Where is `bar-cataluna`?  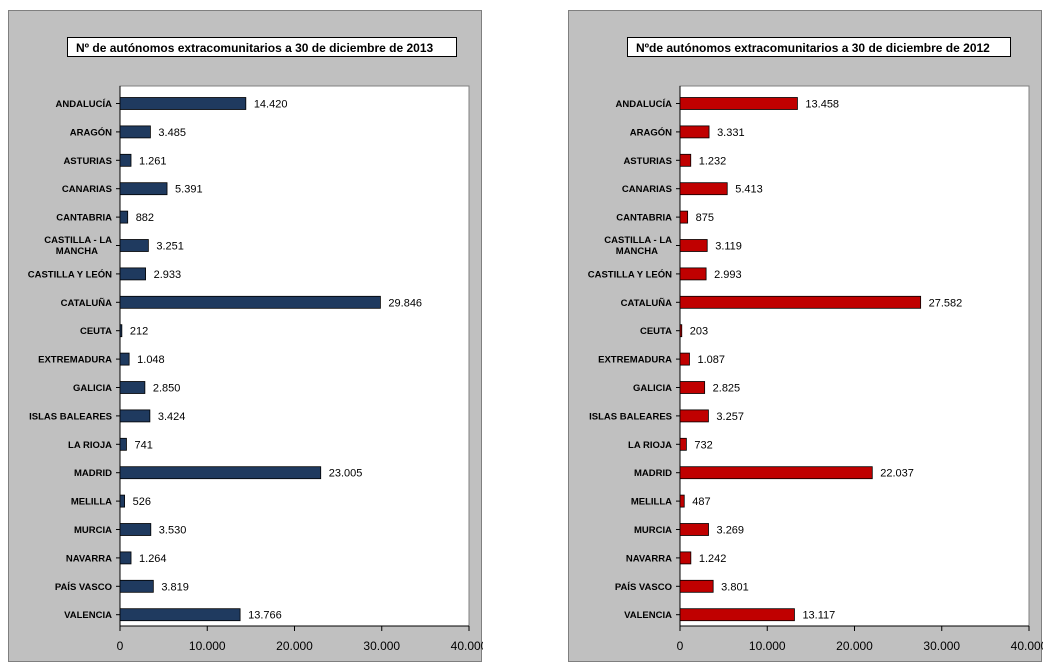 bar-cataluna is located at coordinates (250, 302).